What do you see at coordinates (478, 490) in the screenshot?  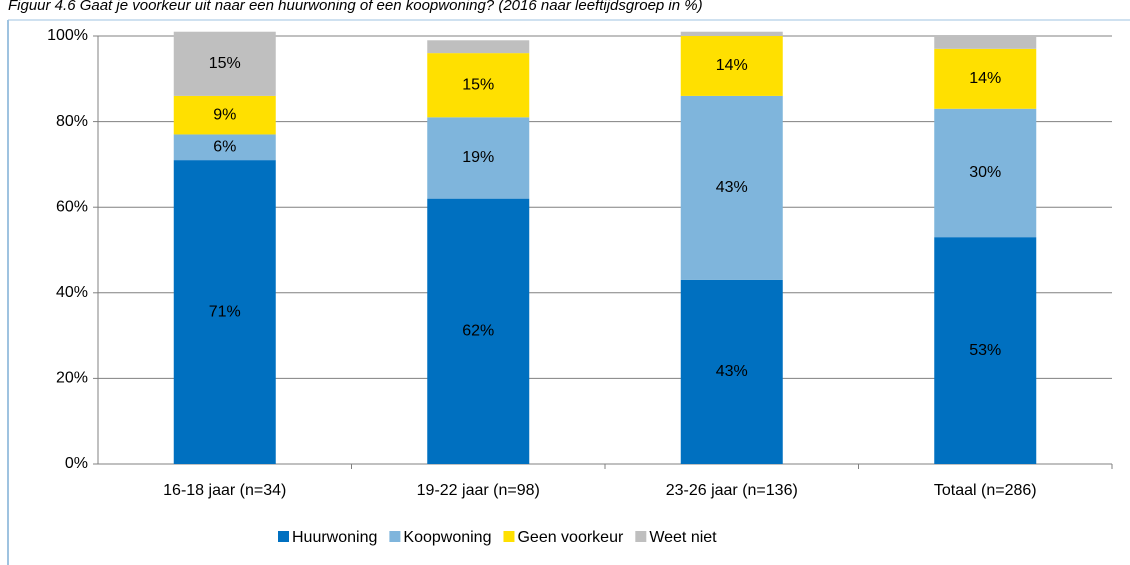 I see `x-tick-label: 19-22 jaar (n=98)` at bounding box center [478, 490].